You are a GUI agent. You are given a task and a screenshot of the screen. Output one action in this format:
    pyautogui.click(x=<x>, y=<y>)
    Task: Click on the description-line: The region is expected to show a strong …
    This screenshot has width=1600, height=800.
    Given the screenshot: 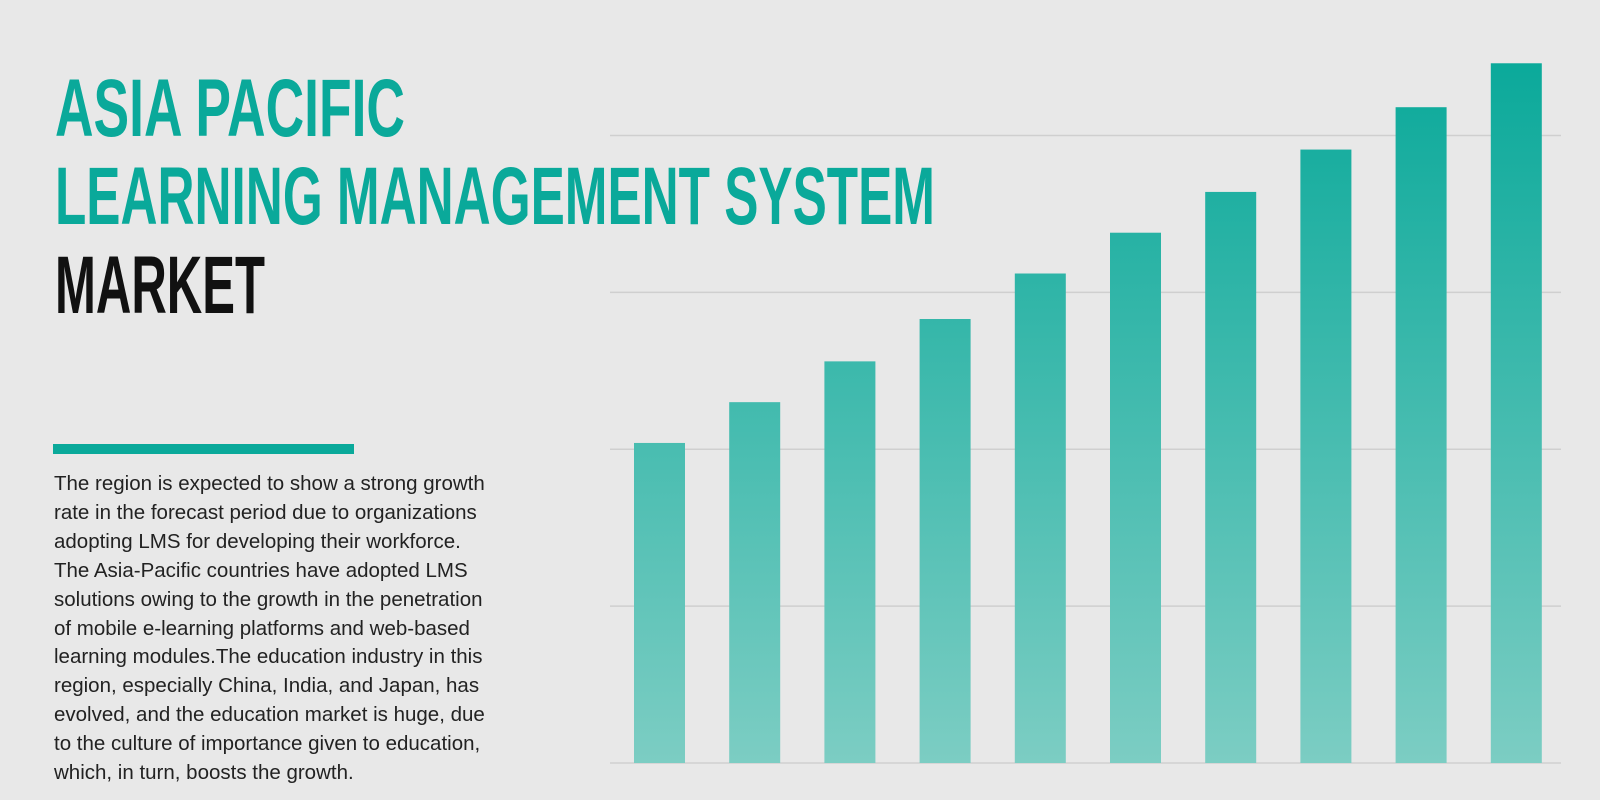 What is the action you would take?
    pyautogui.click(x=269, y=483)
    